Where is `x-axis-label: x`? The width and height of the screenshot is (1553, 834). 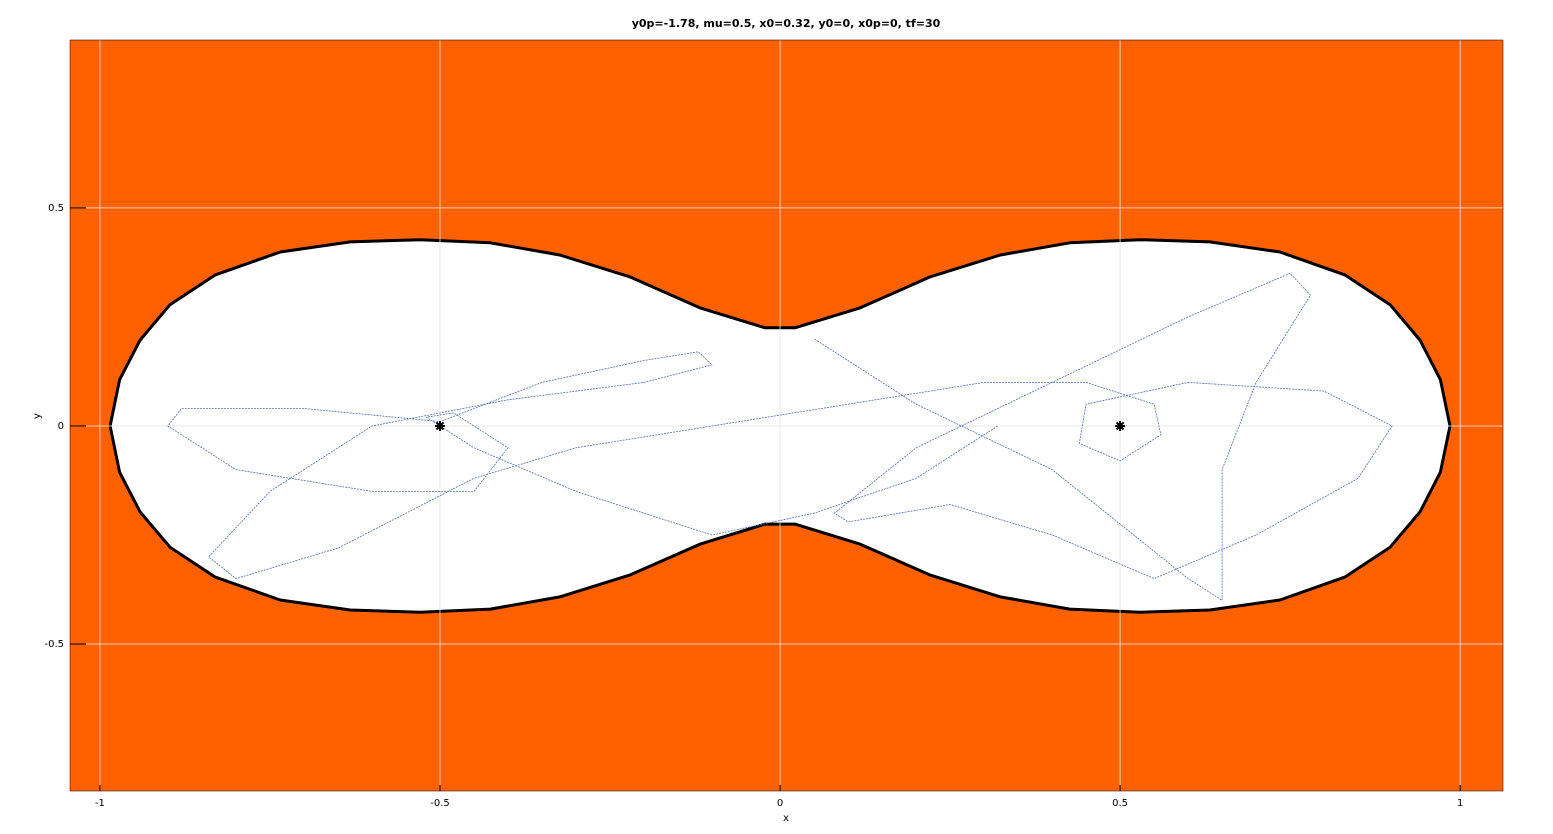 x-axis-label: x is located at coordinates (786, 818).